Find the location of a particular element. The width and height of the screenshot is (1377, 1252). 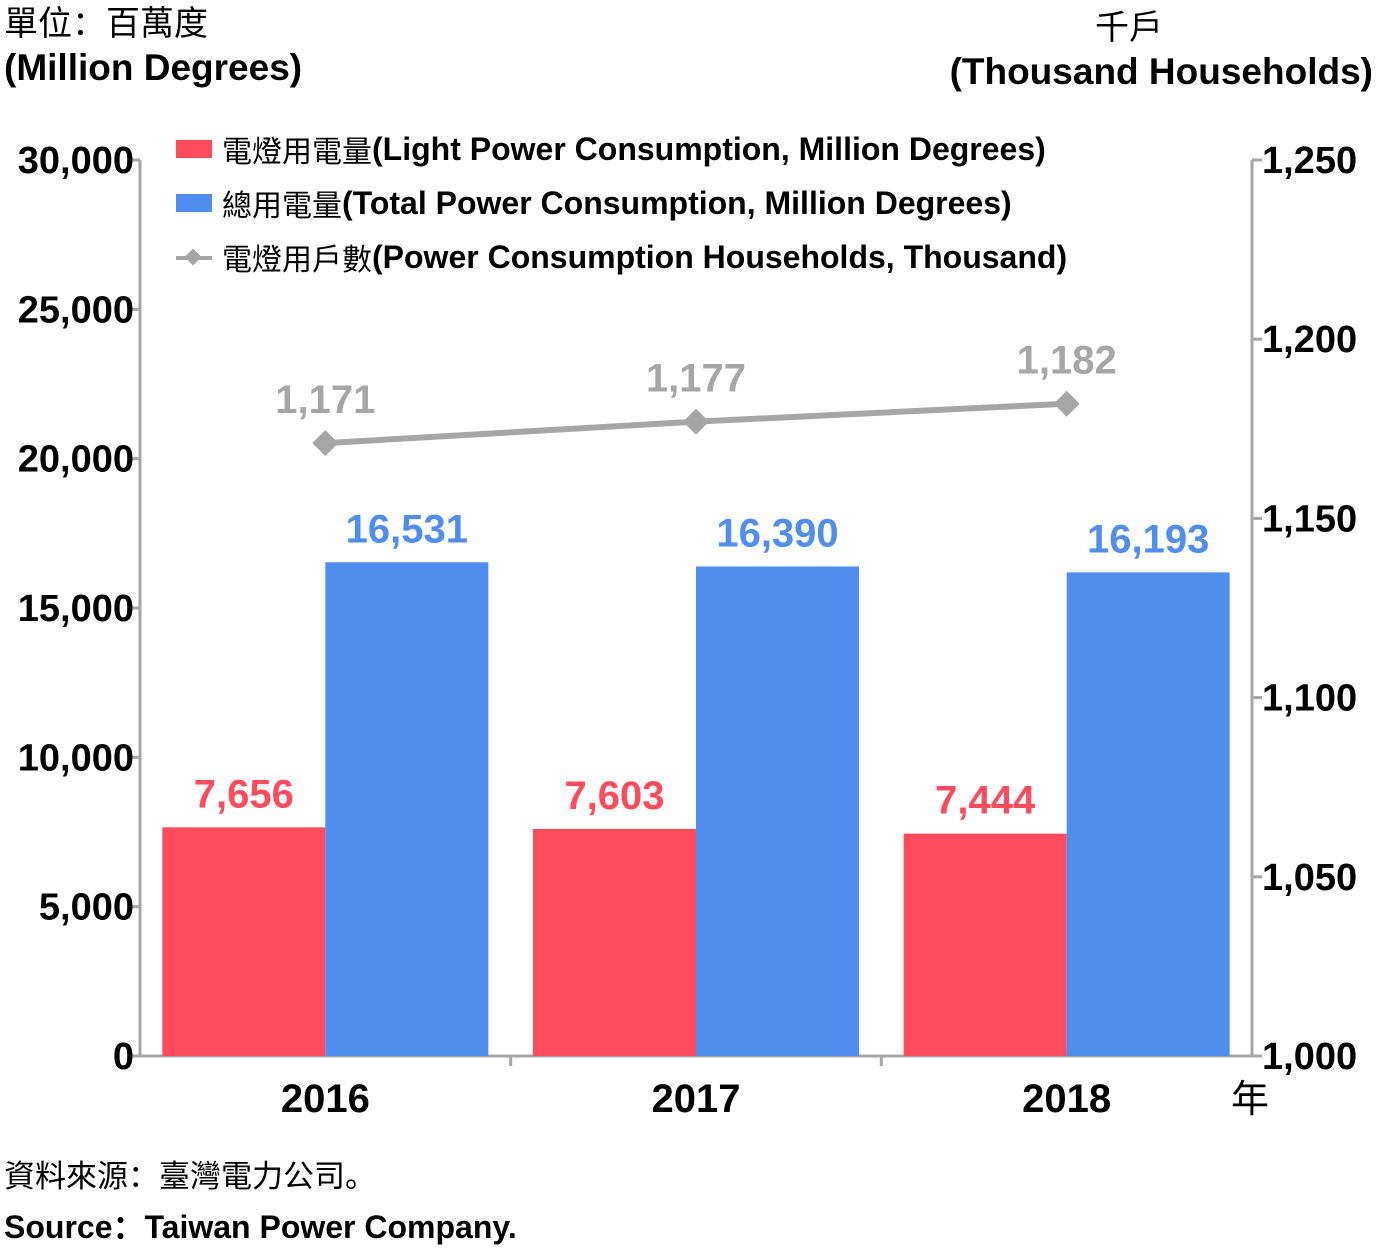

data-label-households: 1,177 is located at coordinates (696, 379).